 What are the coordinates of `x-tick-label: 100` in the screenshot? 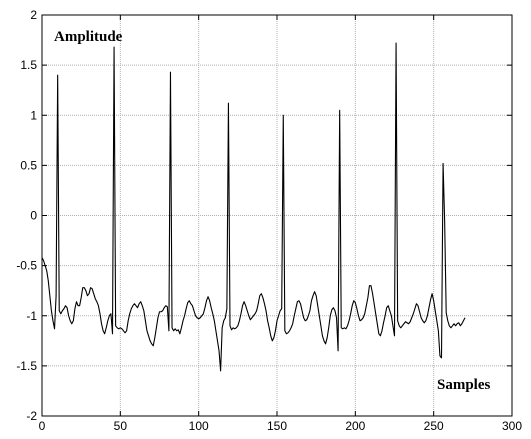 It's located at (199, 426).